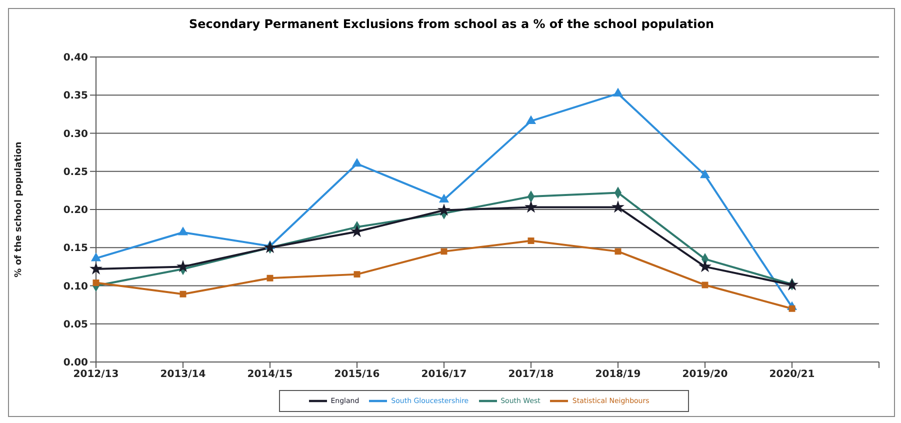  What do you see at coordinates (19, 210) in the screenshot?
I see `y-axis-title: % of the school population` at bounding box center [19, 210].